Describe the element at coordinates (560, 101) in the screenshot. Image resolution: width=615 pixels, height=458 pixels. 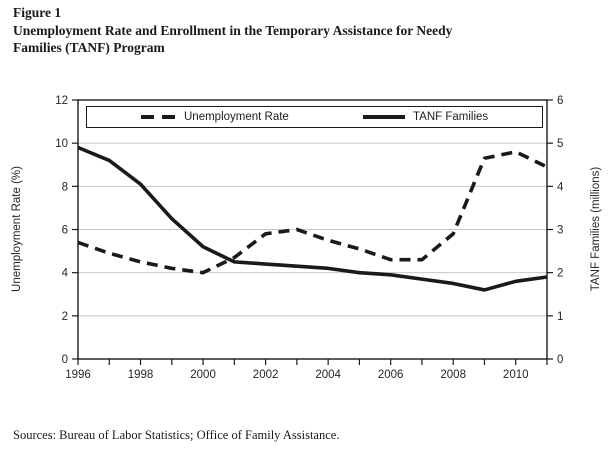
I see `right-axis-tick-label: 6` at that location.